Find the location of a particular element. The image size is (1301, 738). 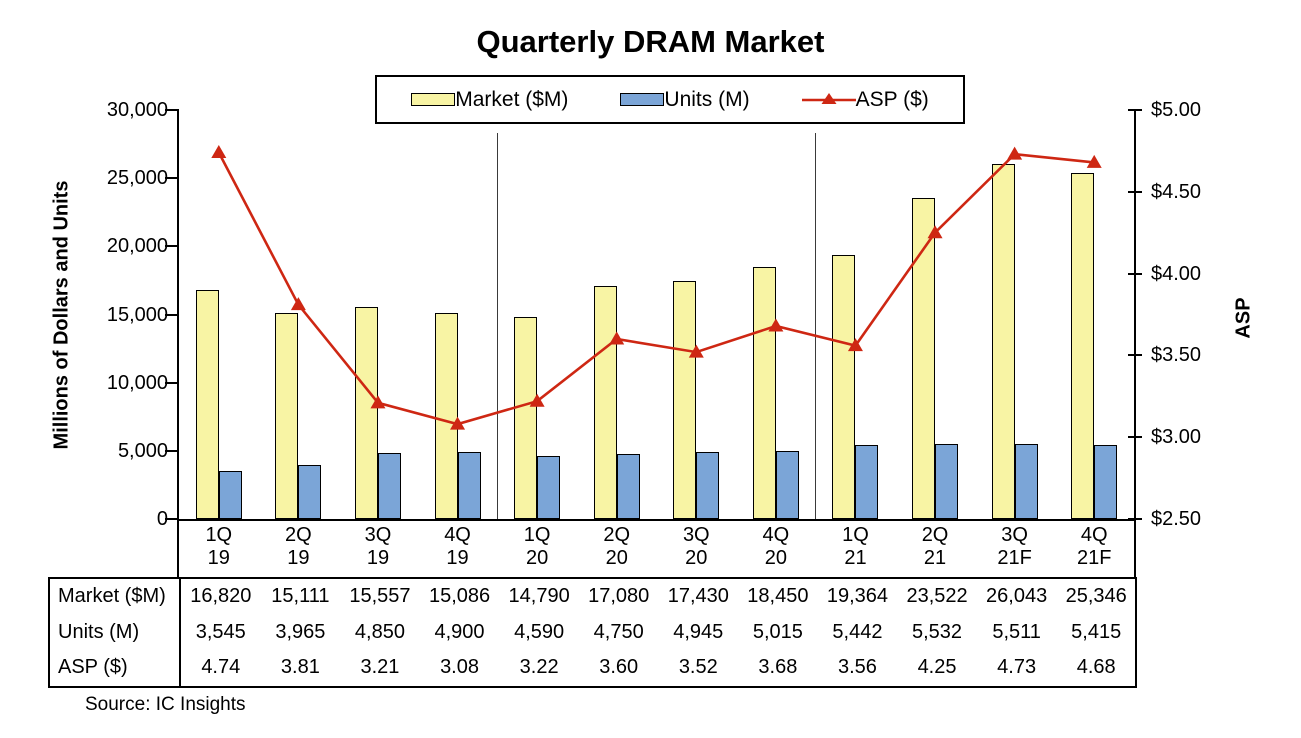

legend-item-market: Market ($M) is located at coordinates (489, 100).